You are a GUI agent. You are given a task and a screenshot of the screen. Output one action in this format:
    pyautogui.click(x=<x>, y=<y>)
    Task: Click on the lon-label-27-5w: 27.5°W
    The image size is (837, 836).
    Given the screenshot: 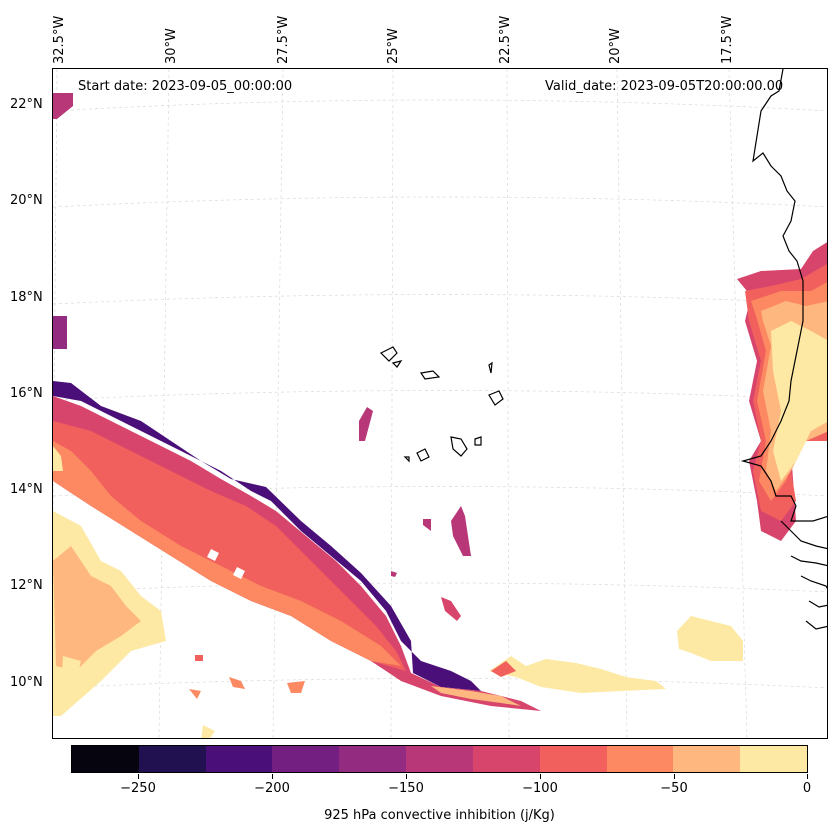 What is the action you would take?
    pyautogui.click(x=283, y=39)
    